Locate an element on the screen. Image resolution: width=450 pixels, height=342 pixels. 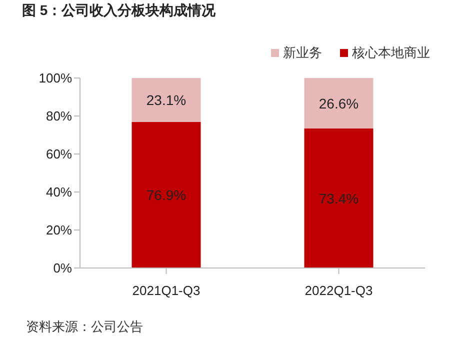
text: 资料来源：公司公告 is located at coordinates (84, 327).